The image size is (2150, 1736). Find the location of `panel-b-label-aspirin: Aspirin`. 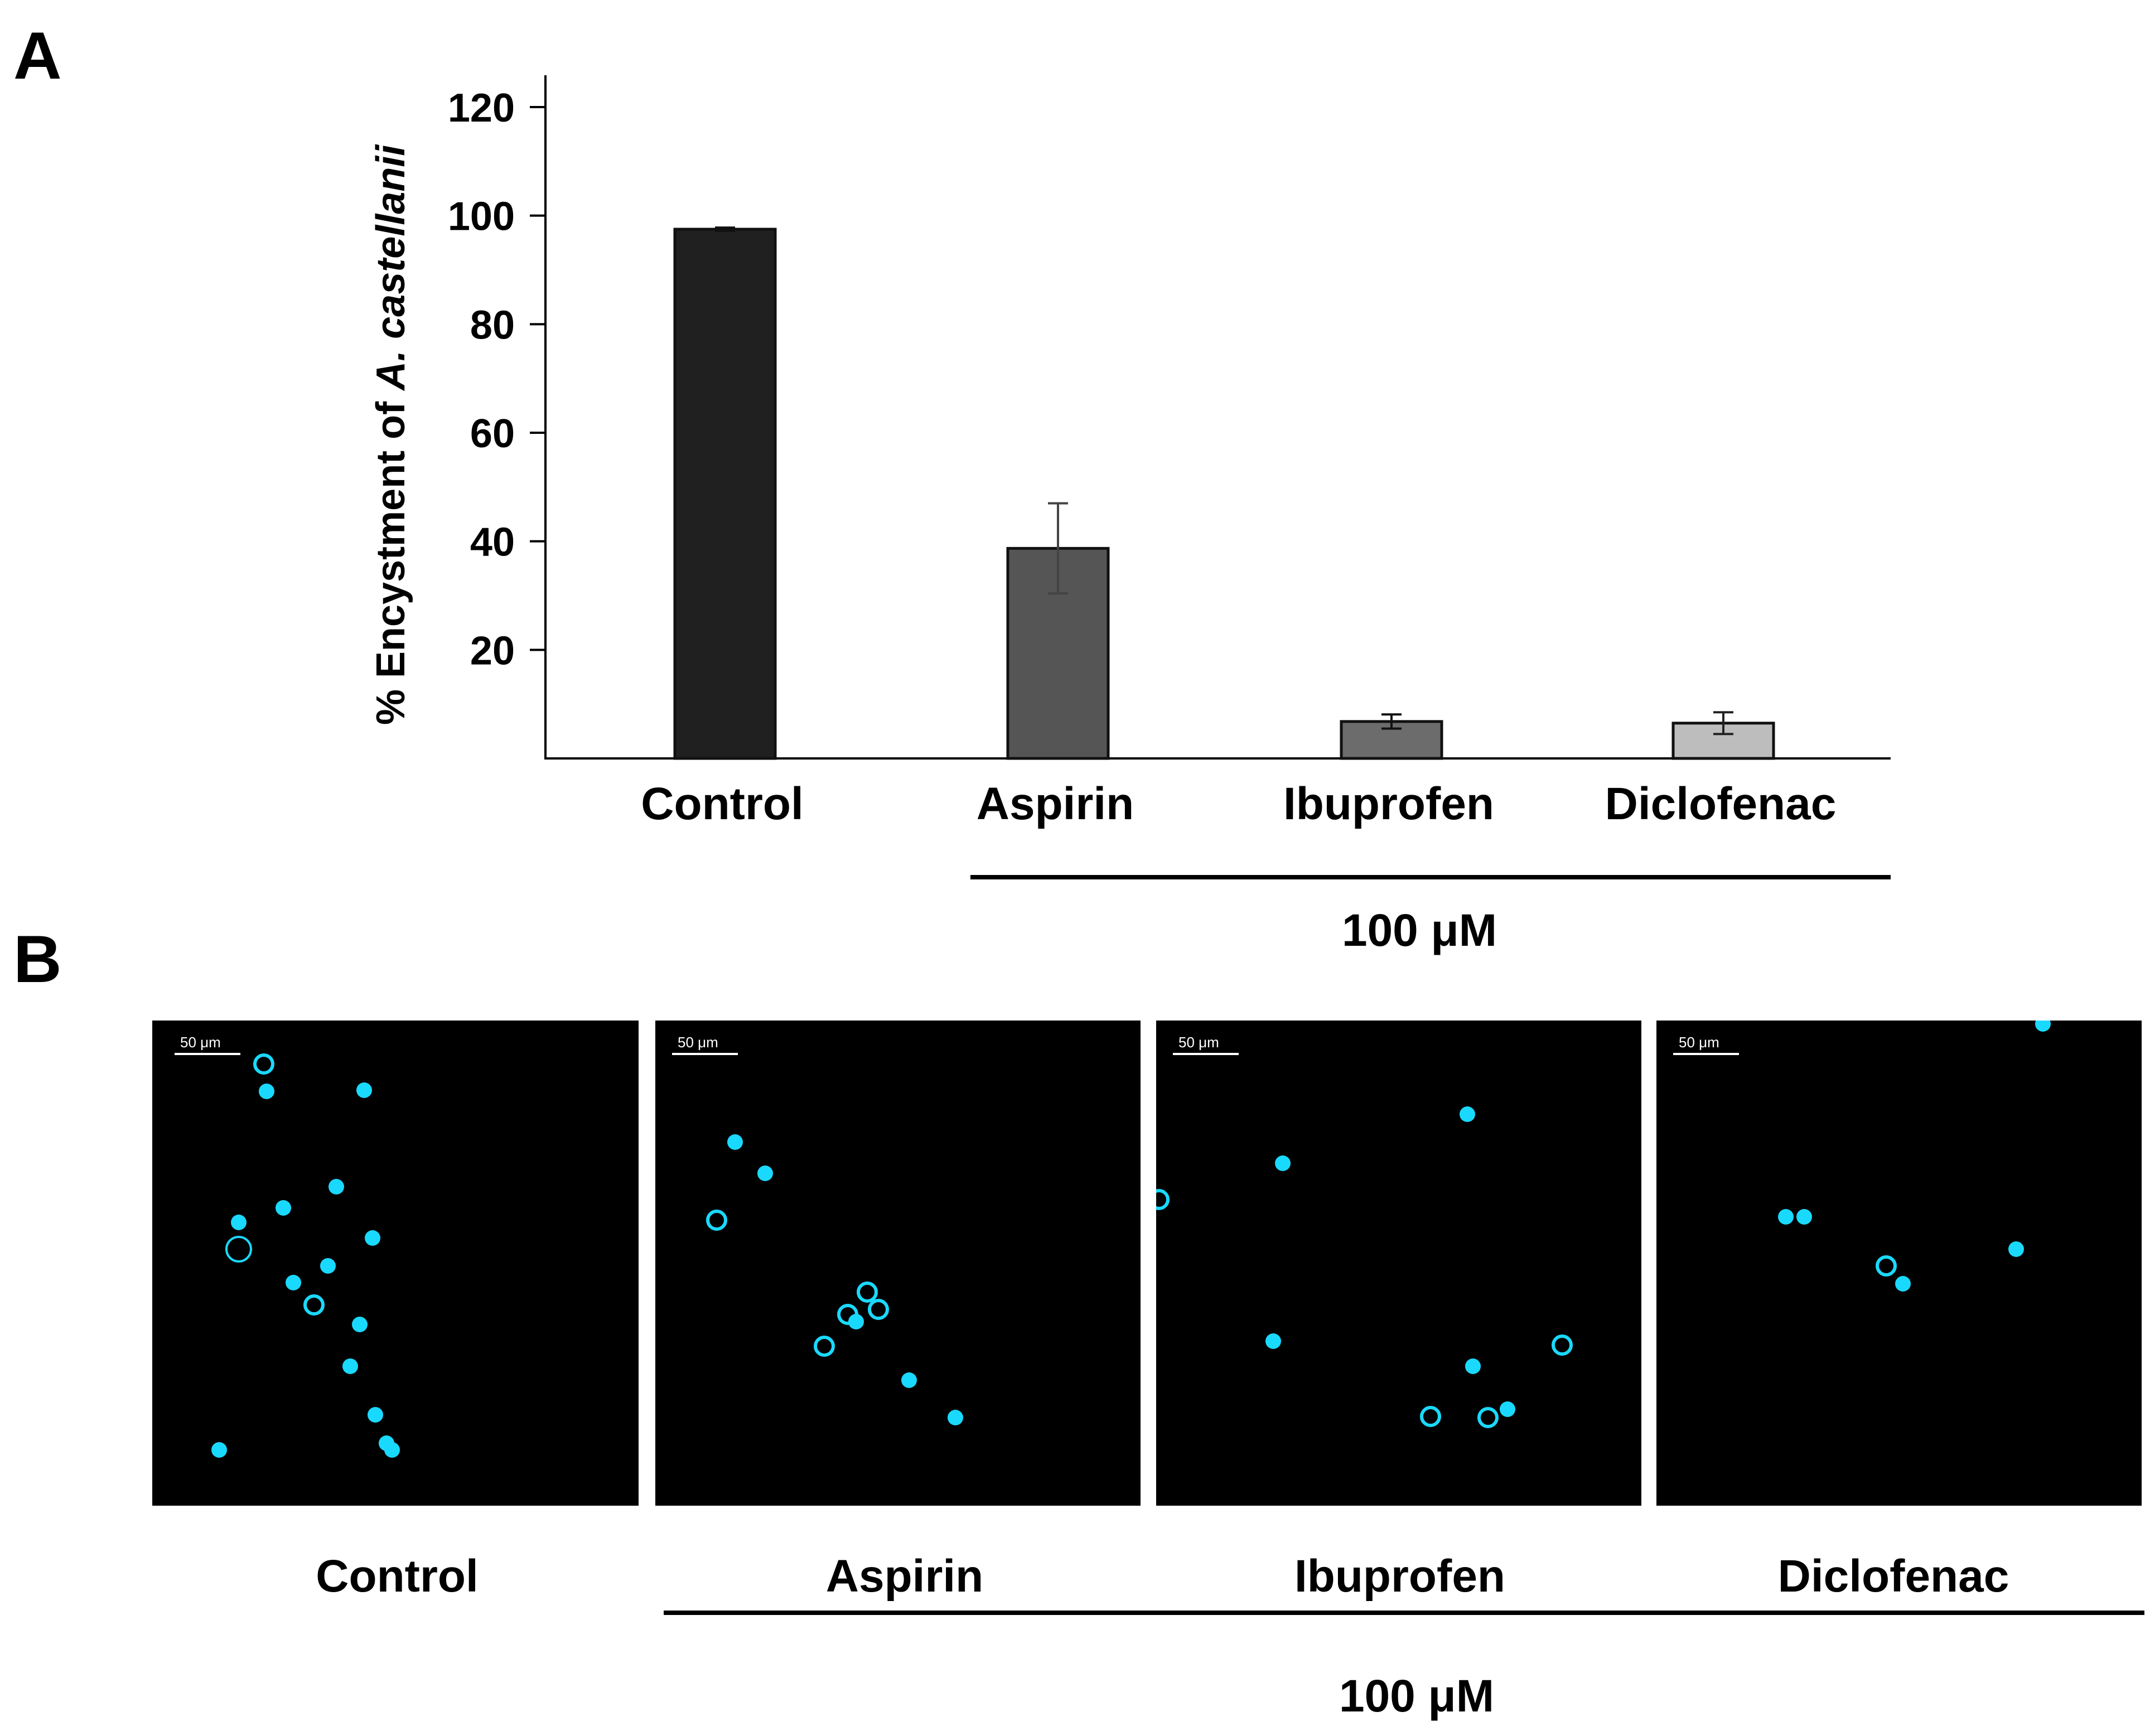

panel-b-label-aspirin: Aspirin is located at coordinates (904, 1577).